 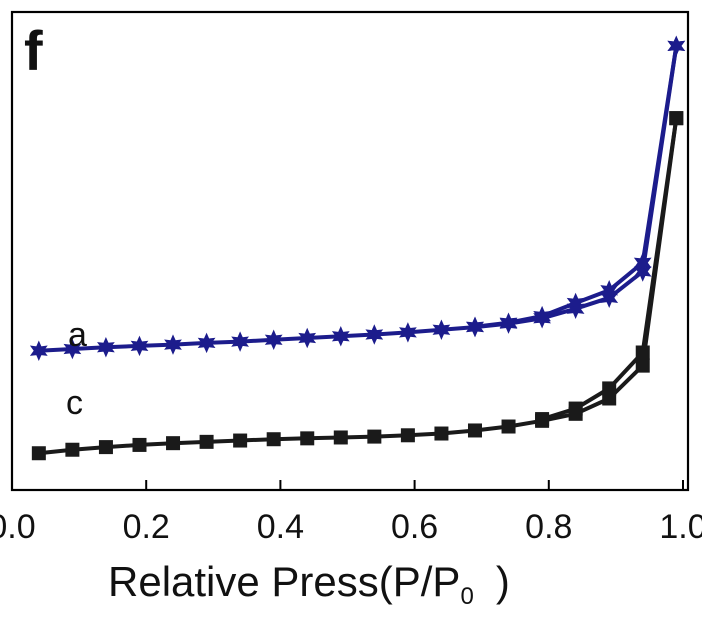 What do you see at coordinates (280, 527) in the screenshot?
I see `x-tick-label: 0.4` at bounding box center [280, 527].